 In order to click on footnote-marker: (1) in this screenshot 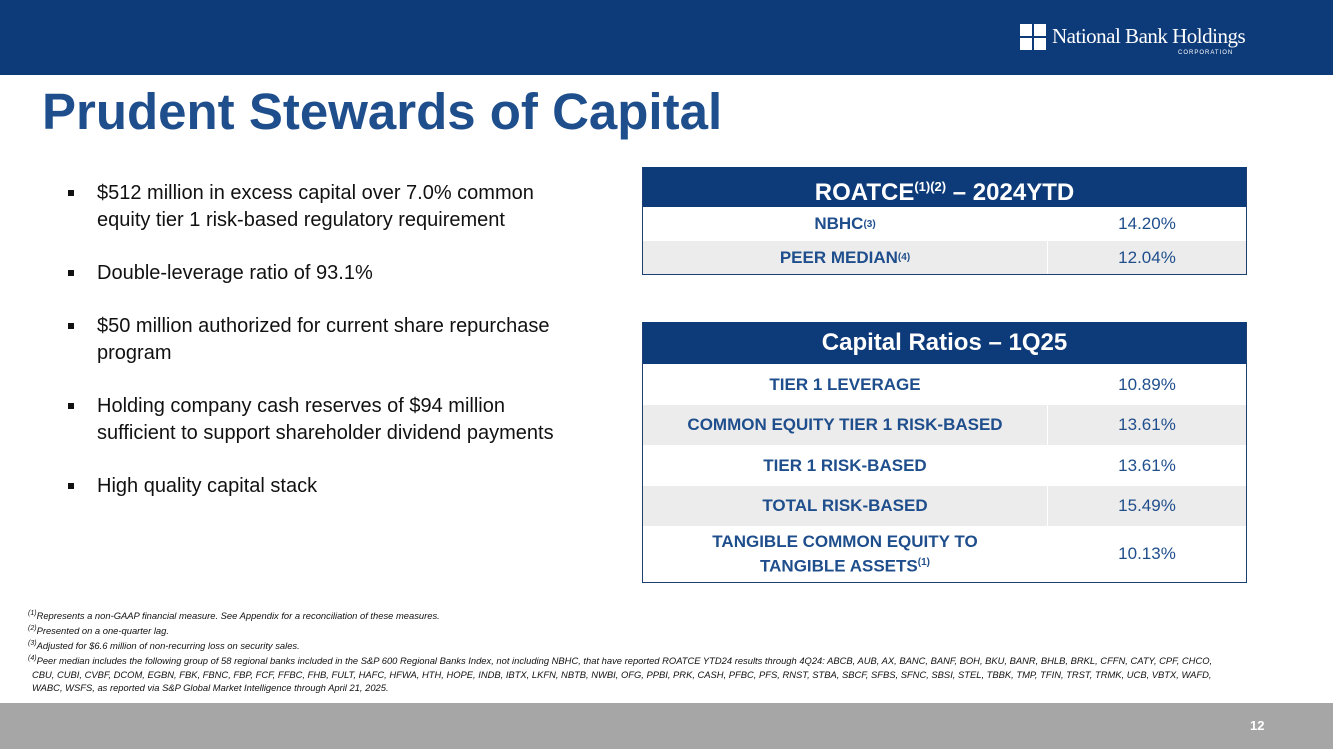, I will do `click(32, 613)`.